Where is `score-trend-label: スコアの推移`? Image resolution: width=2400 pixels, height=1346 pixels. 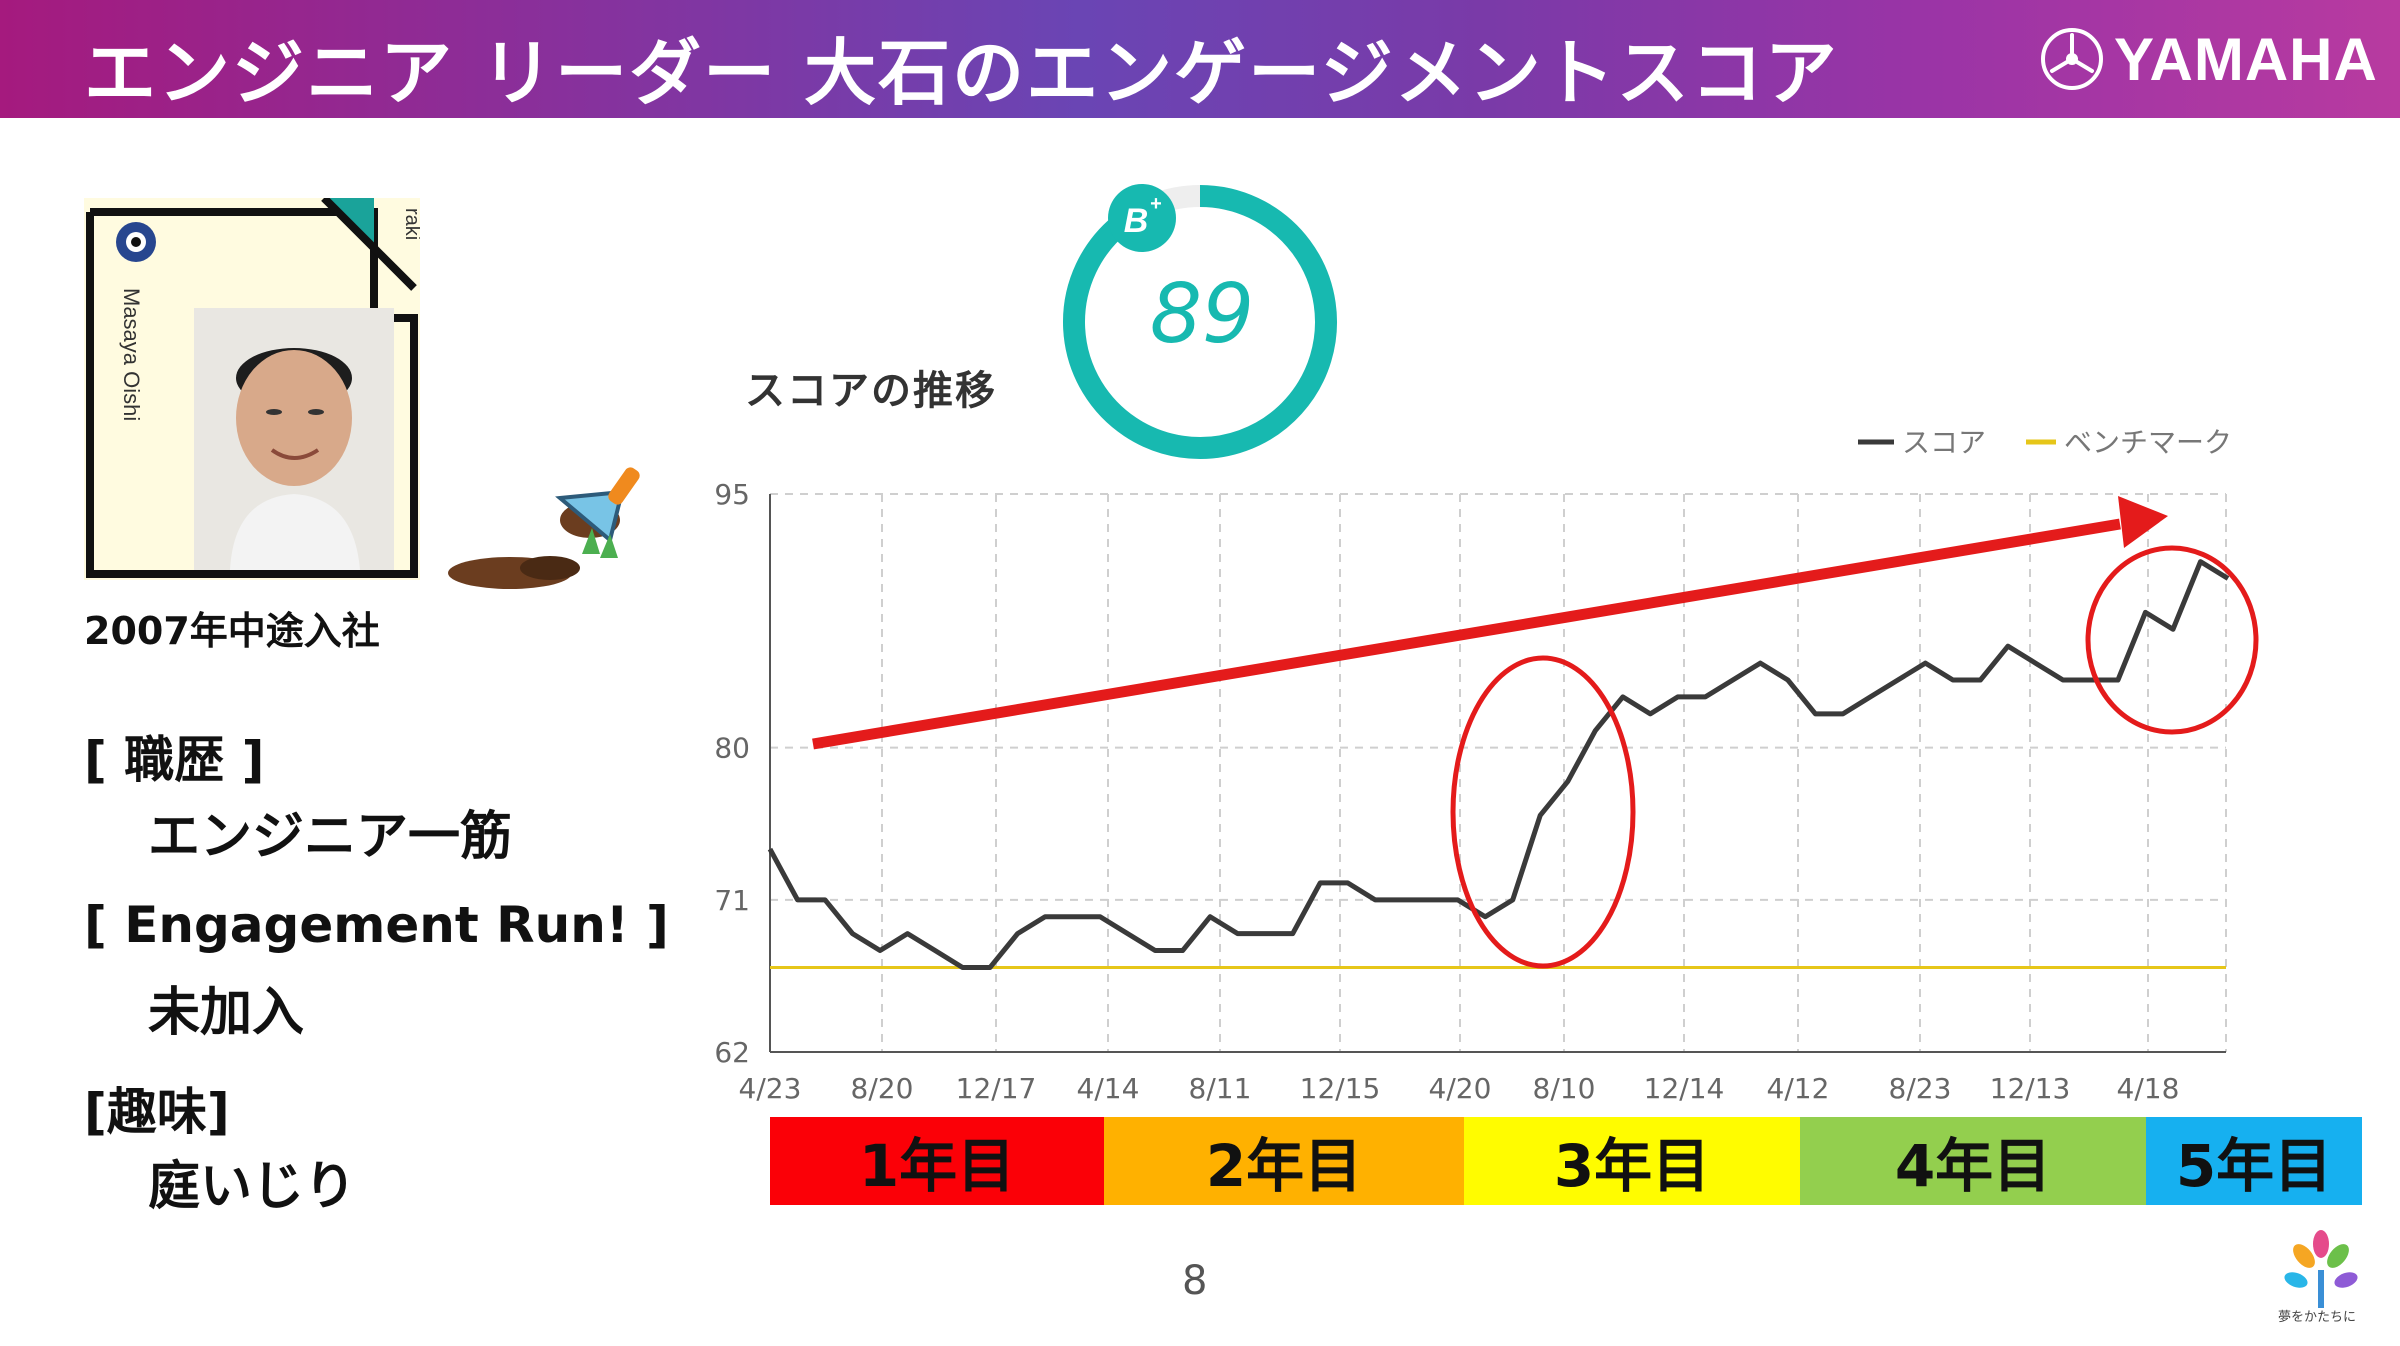
score-trend-label: スコアの推移 is located at coordinates (871, 391).